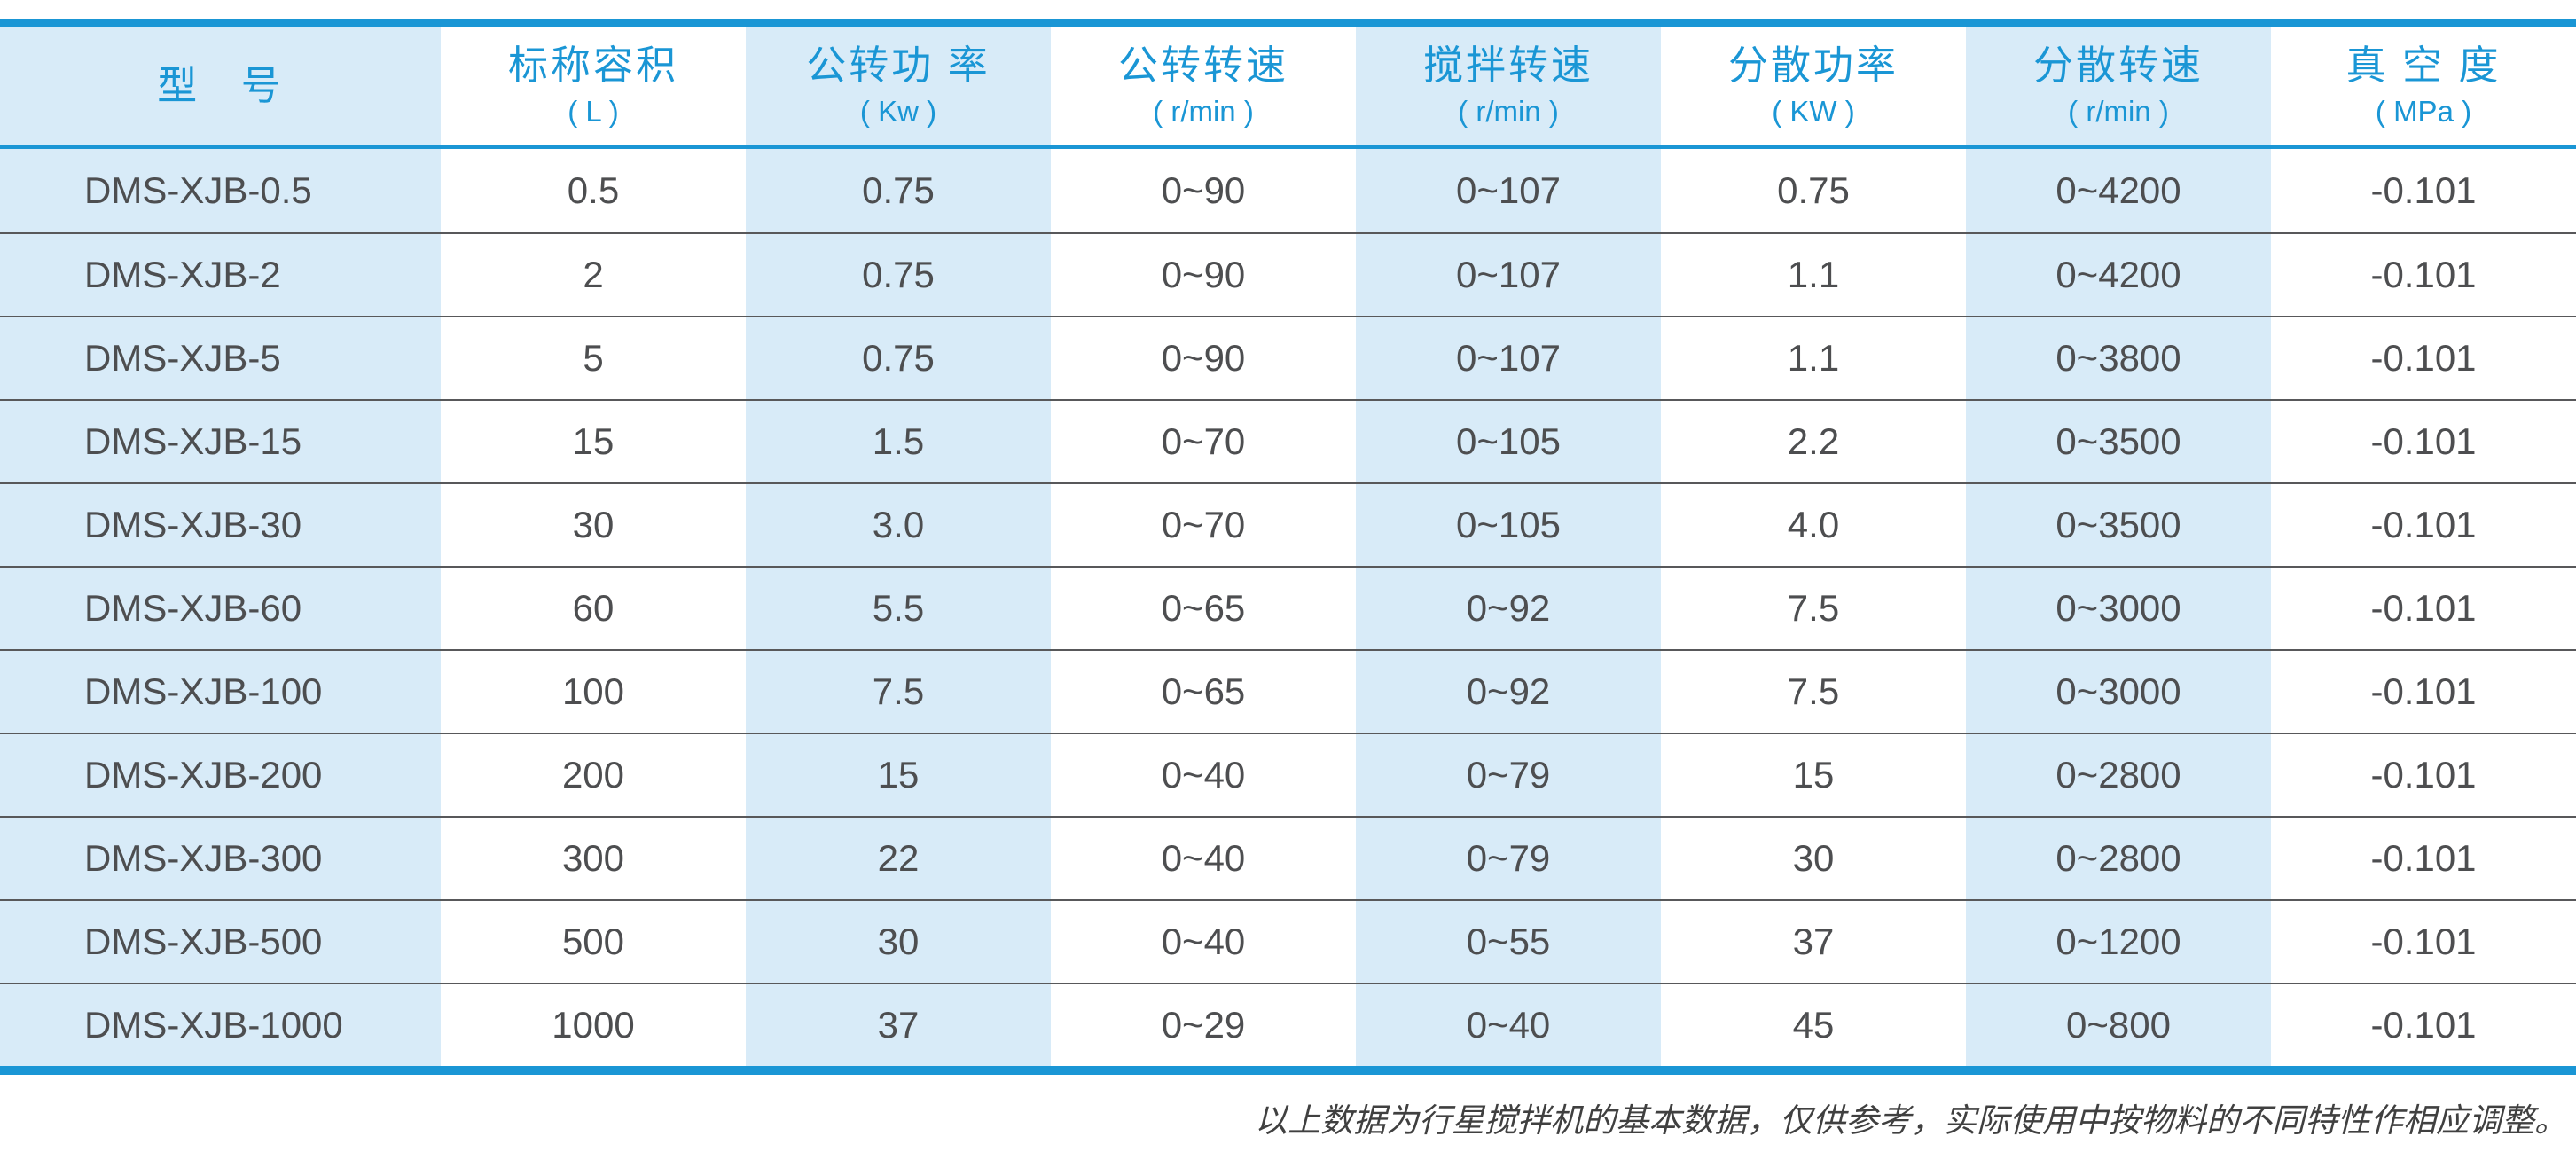  What do you see at coordinates (2118, 358) in the screenshot?
I see `value-cell: 0~3800` at bounding box center [2118, 358].